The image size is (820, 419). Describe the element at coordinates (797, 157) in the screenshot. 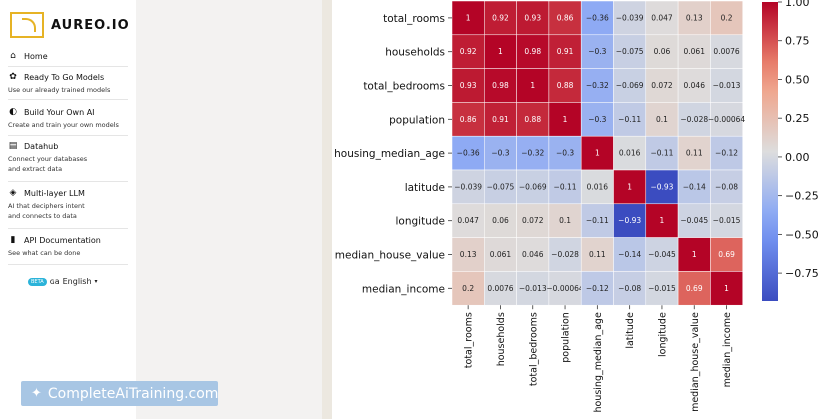

I see `colorbar-tick-label: 0.00` at that location.